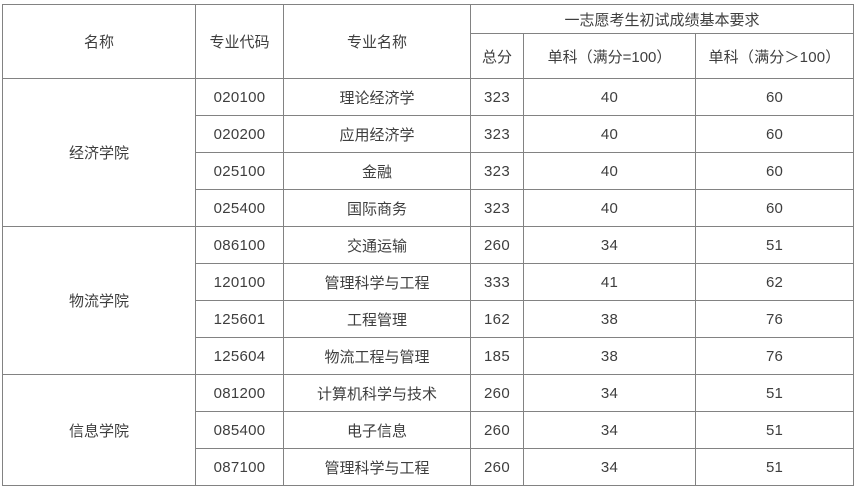 This screenshot has height=502, width=862. What do you see at coordinates (662, 19) in the screenshot?
I see `header-requirements-group: 一志愿考生初试成绩基本要求` at bounding box center [662, 19].